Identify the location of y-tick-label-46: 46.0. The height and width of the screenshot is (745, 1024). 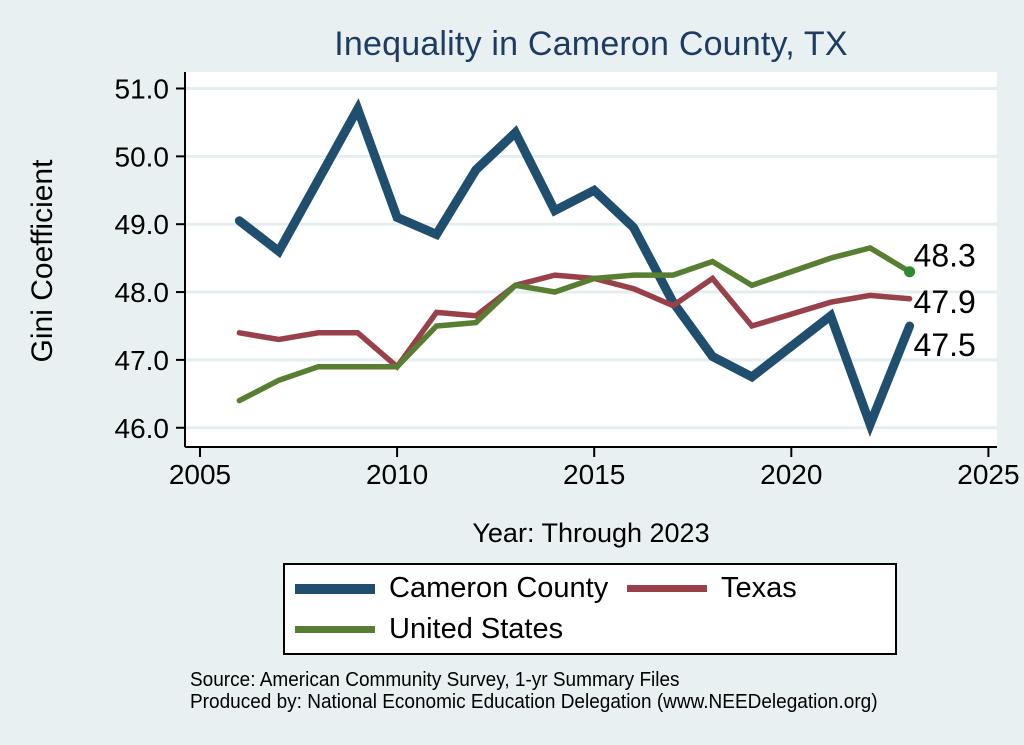
(142, 428).